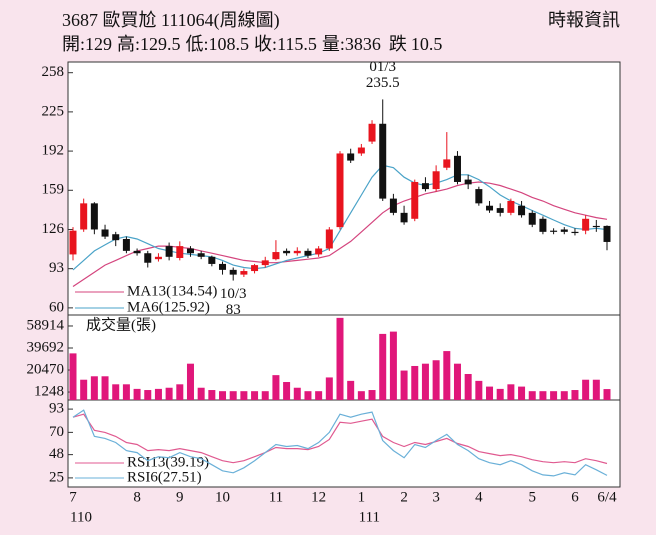 Image resolution: width=656 pixels, height=535 pixels. I want to click on annotation-value: 235.5, so click(383, 83).